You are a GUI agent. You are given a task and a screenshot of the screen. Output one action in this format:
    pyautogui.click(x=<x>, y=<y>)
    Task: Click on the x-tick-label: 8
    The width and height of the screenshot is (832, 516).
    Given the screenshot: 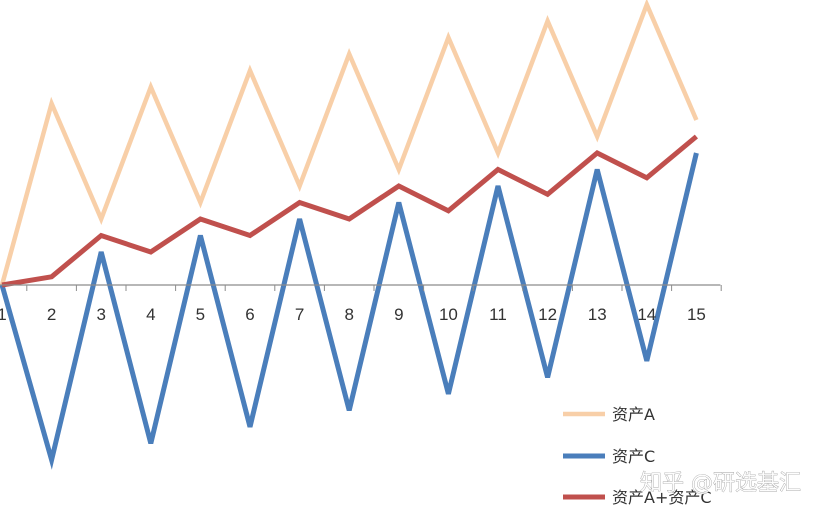 What is the action you would take?
    pyautogui.click(x=348, y=314)
    